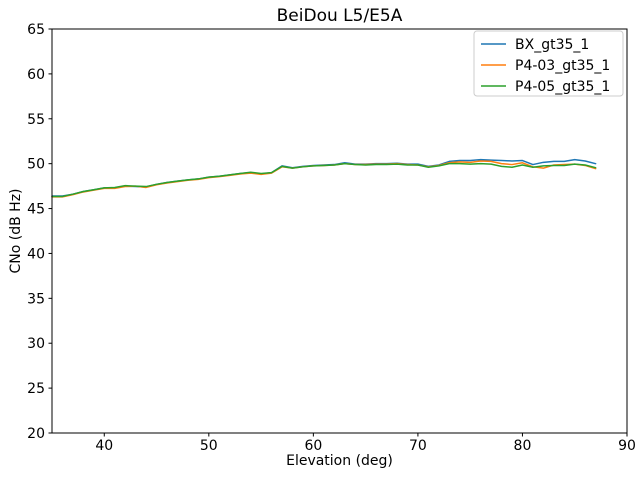  I want to click on legend-label-BX_gt35_1: BX_gt35_1, so click(552, 45).